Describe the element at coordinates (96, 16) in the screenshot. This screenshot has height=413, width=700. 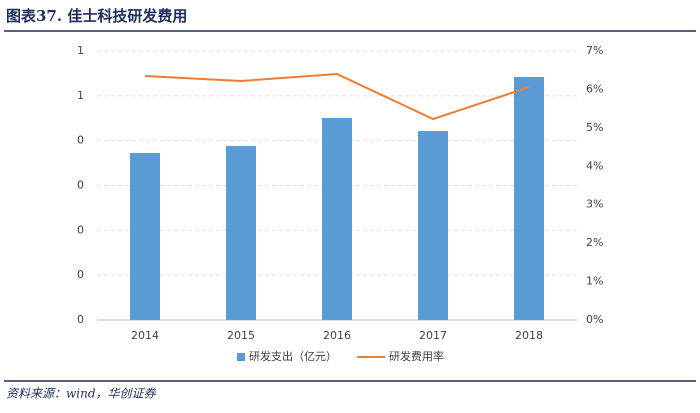
I see `chart-title: 图表37. 佳士科技研发费用` at that location.